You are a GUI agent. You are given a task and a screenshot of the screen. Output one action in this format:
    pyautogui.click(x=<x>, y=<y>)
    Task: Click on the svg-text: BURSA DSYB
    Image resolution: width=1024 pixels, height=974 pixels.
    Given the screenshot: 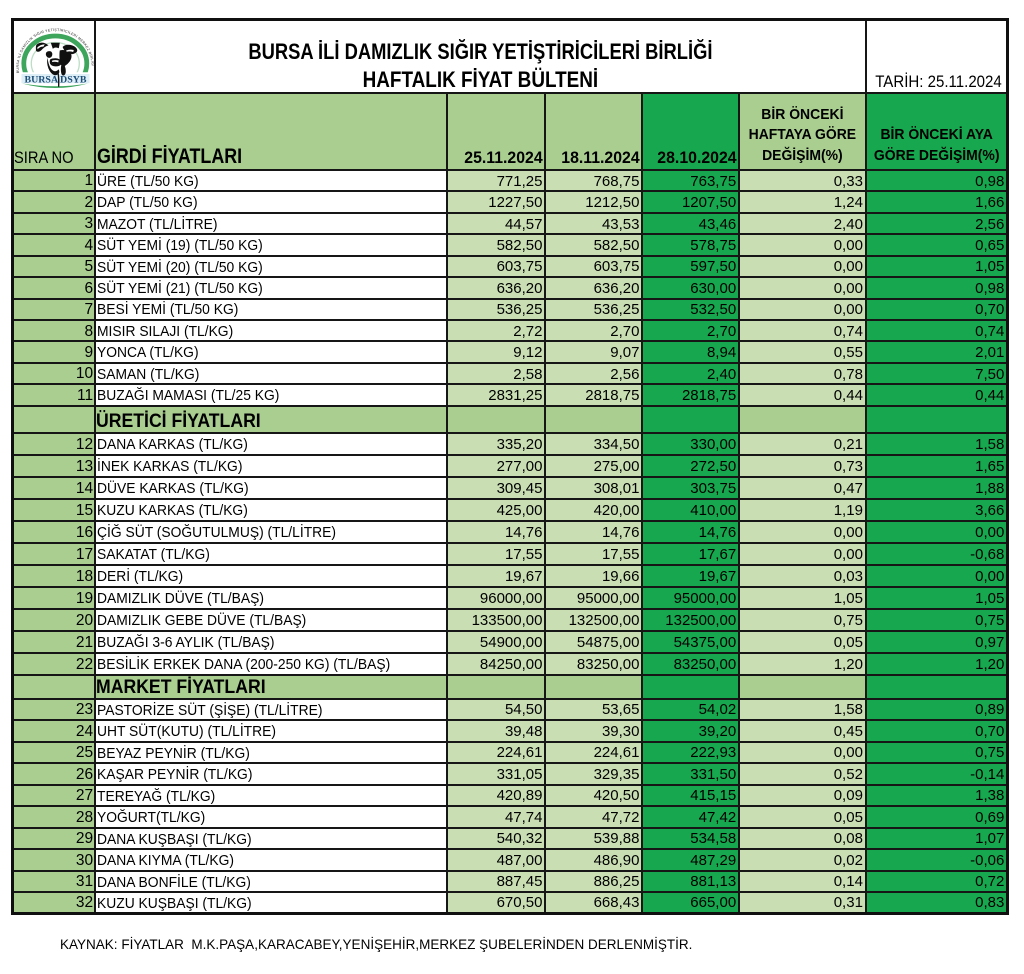 What is the action you would take?
    pyautogui.click(x=56, y=81)
    